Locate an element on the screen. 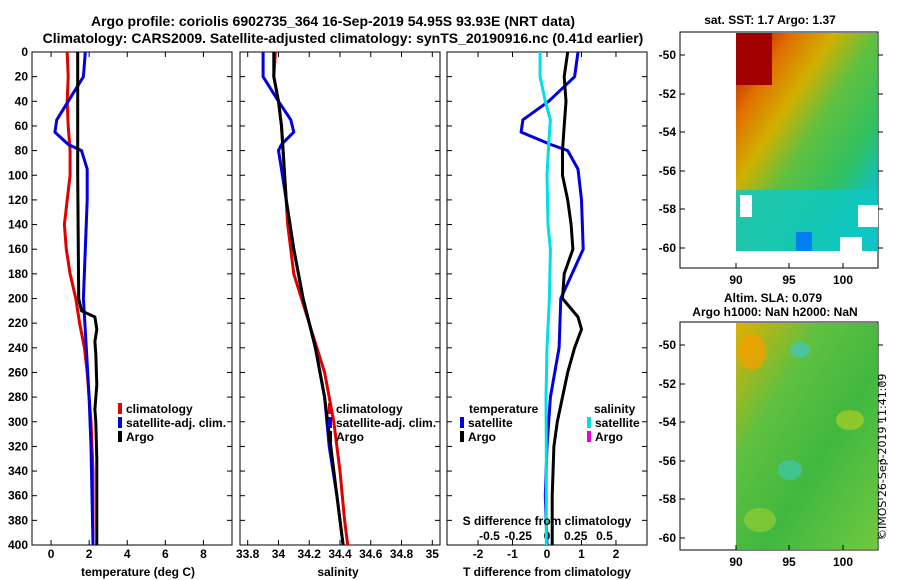 This screenshot has width=900, height=580. depth-tick-label: 280 is located at coordinates (18, 397).